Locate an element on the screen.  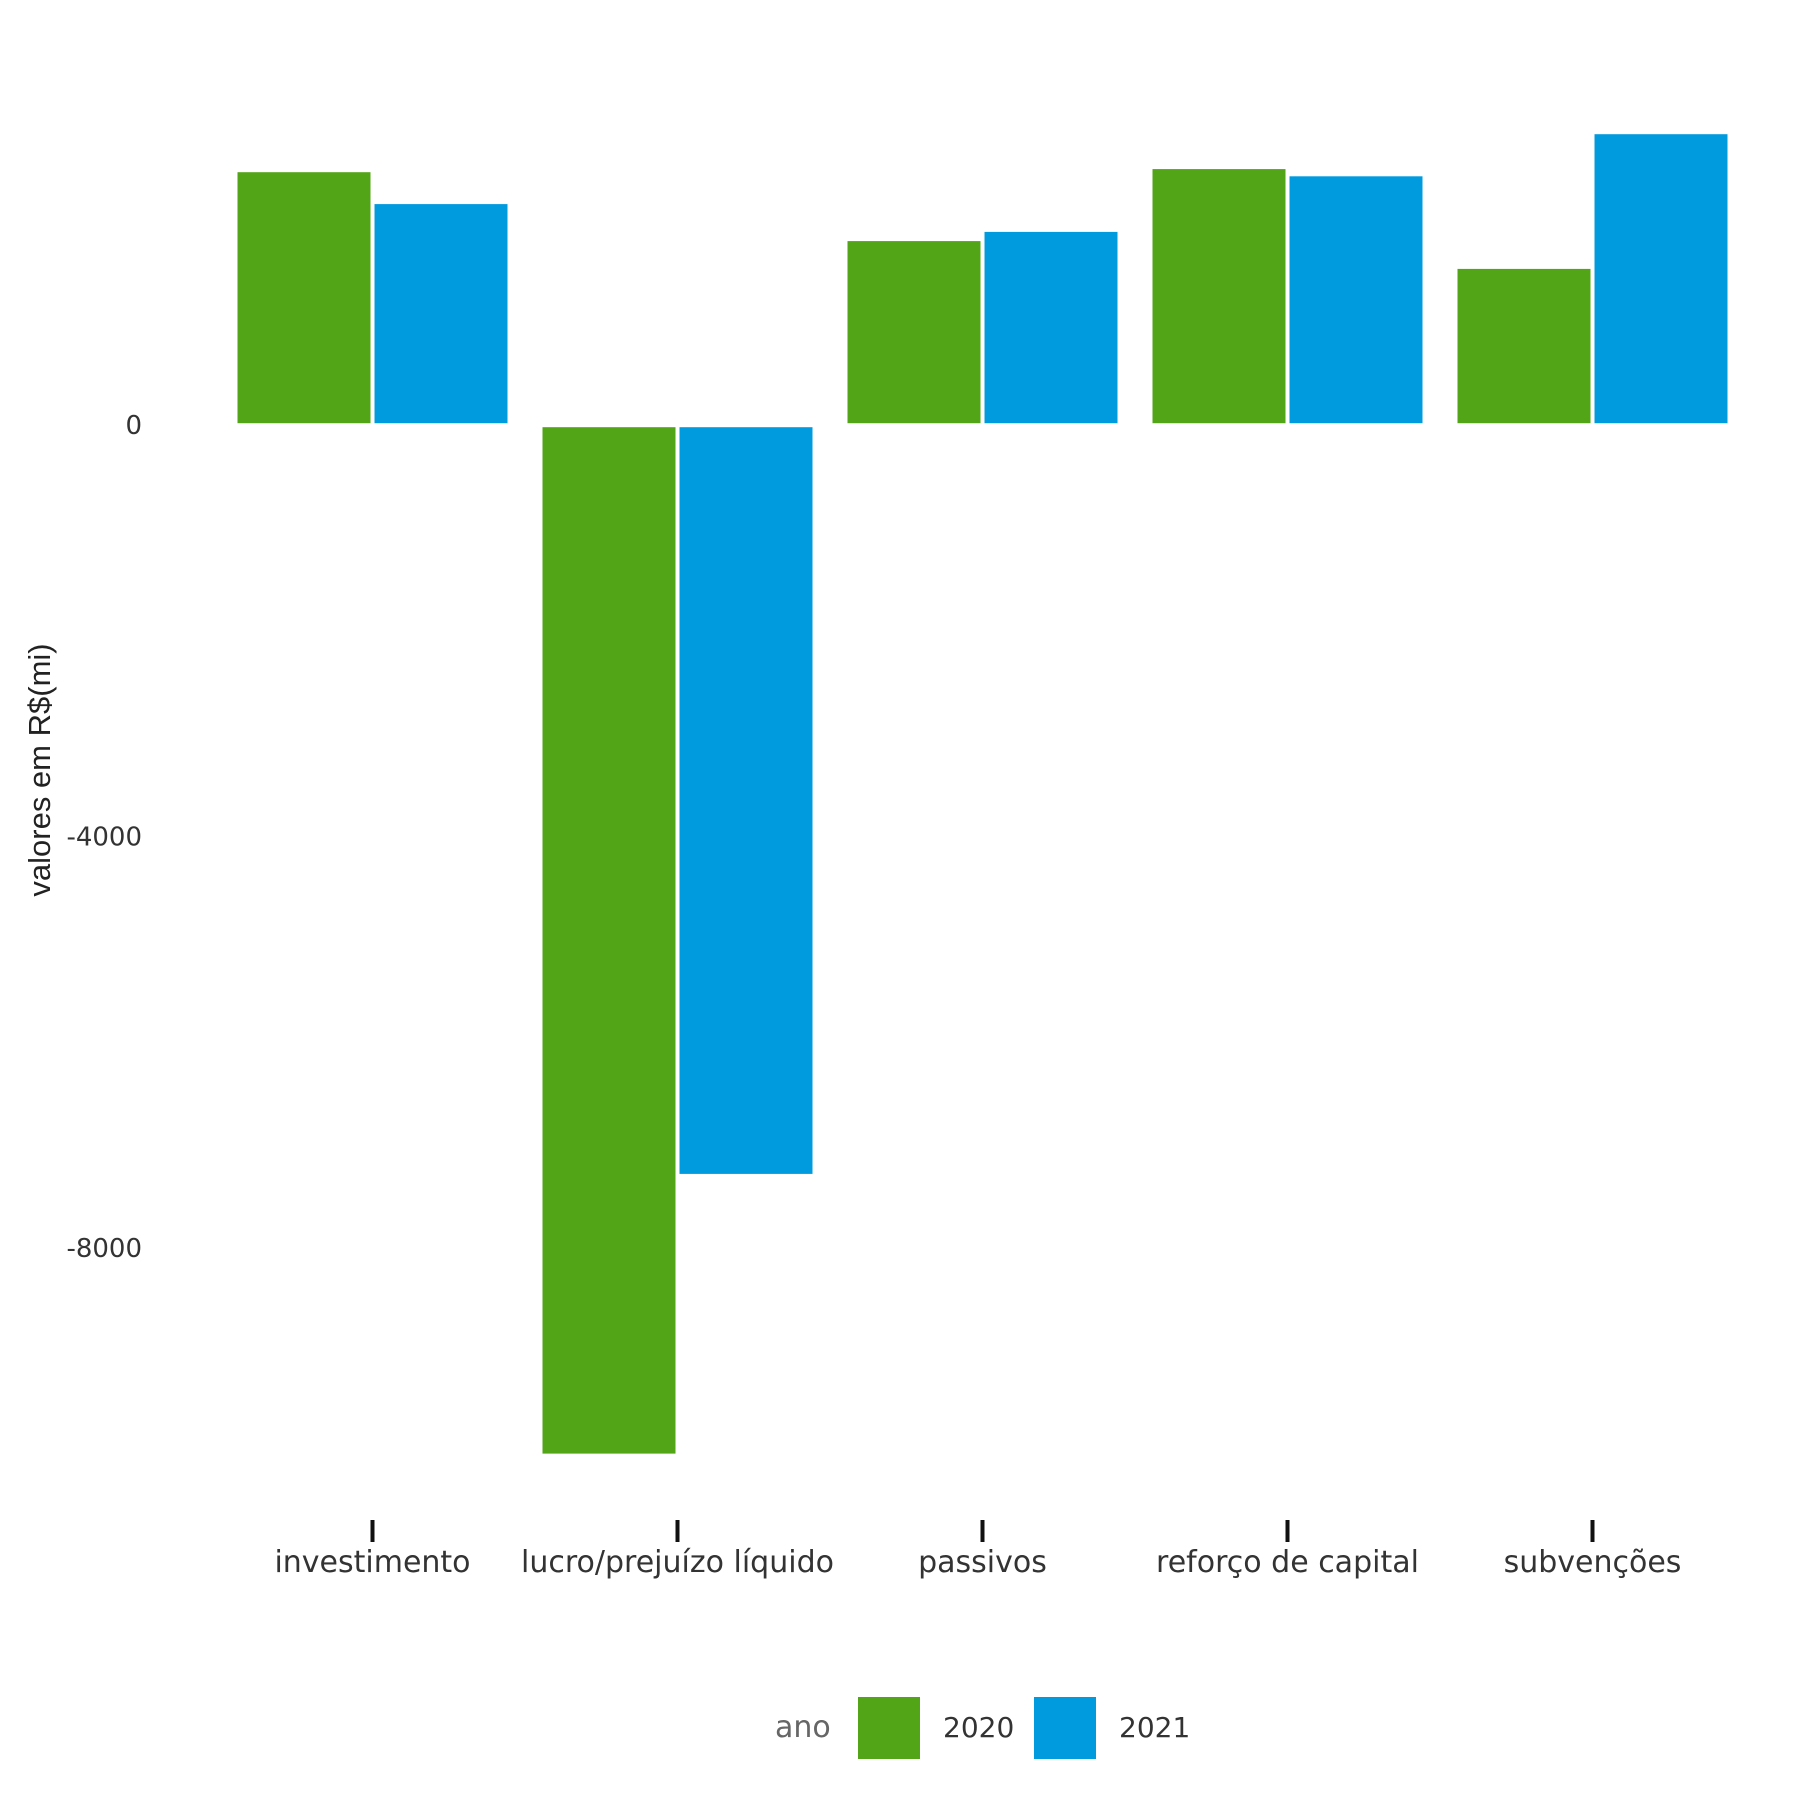
legend-label-2021: 2021 is located at coordinates (1154, 1727).